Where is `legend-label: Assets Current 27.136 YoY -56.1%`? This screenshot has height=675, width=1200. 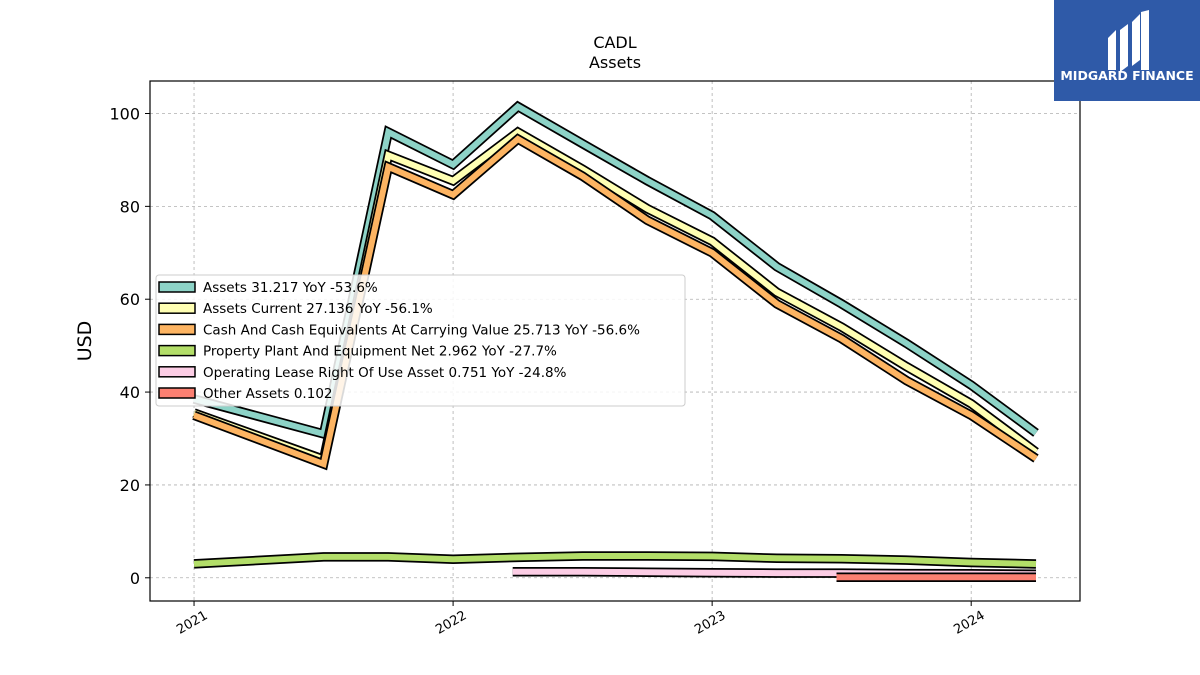
legend-label: Assets Current 27.136 YoY -56.1% is located at coordinates (318, 309).